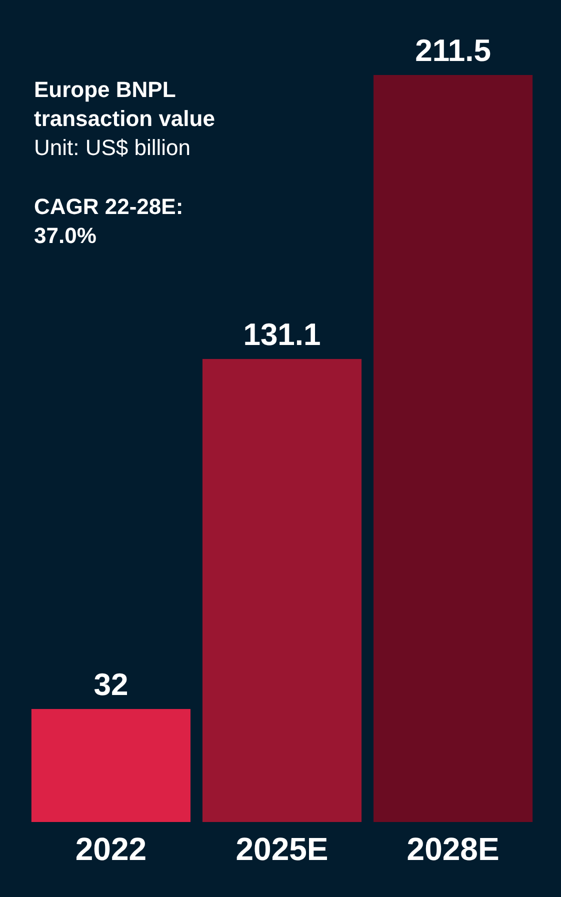  Describe the element at coordinates (111, 849) in the screenshot. I see `x-tick-label: 2022` at that location.